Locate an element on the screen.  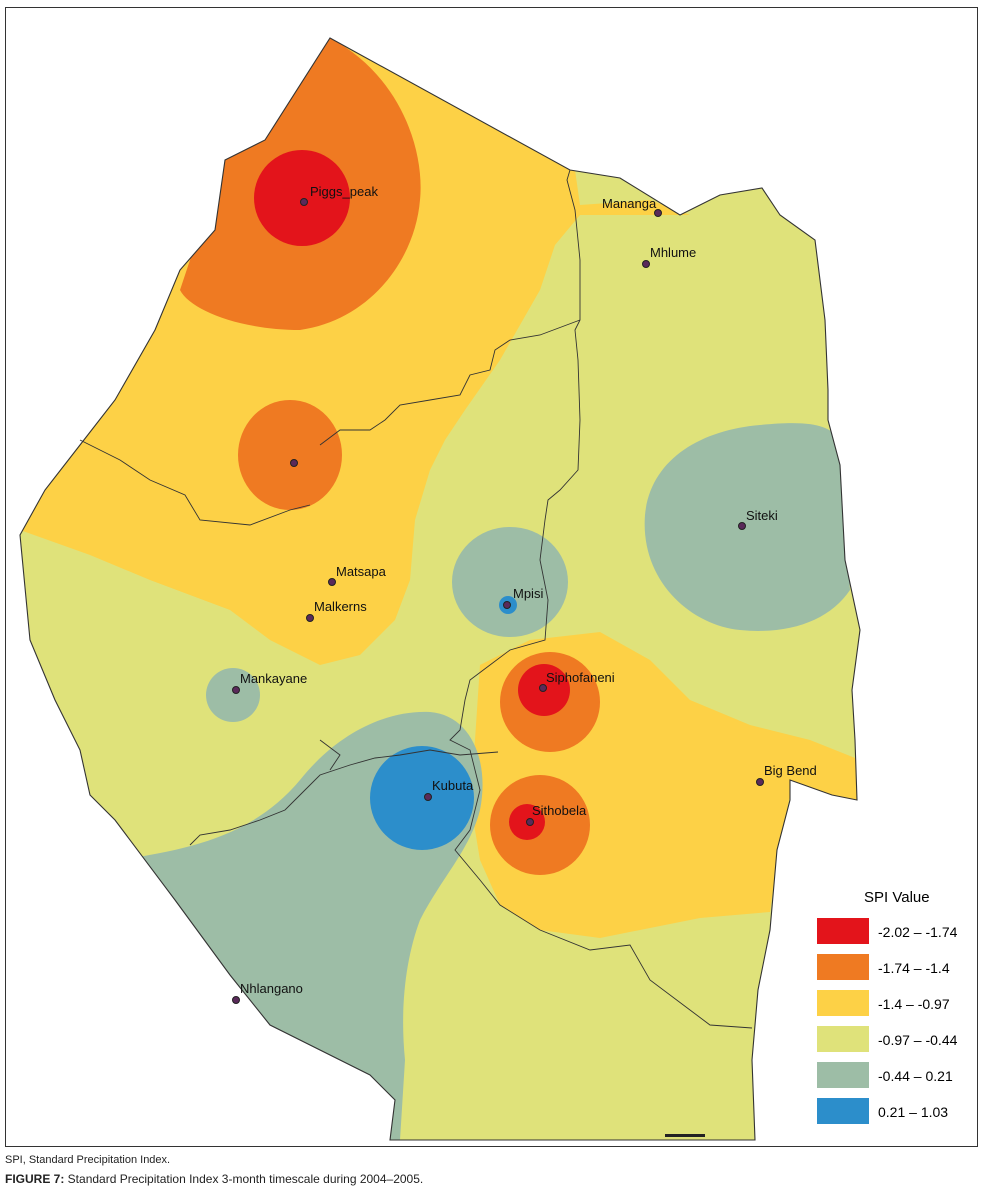
town-kubuta: Kubuta is located at coordinates (449, 789).